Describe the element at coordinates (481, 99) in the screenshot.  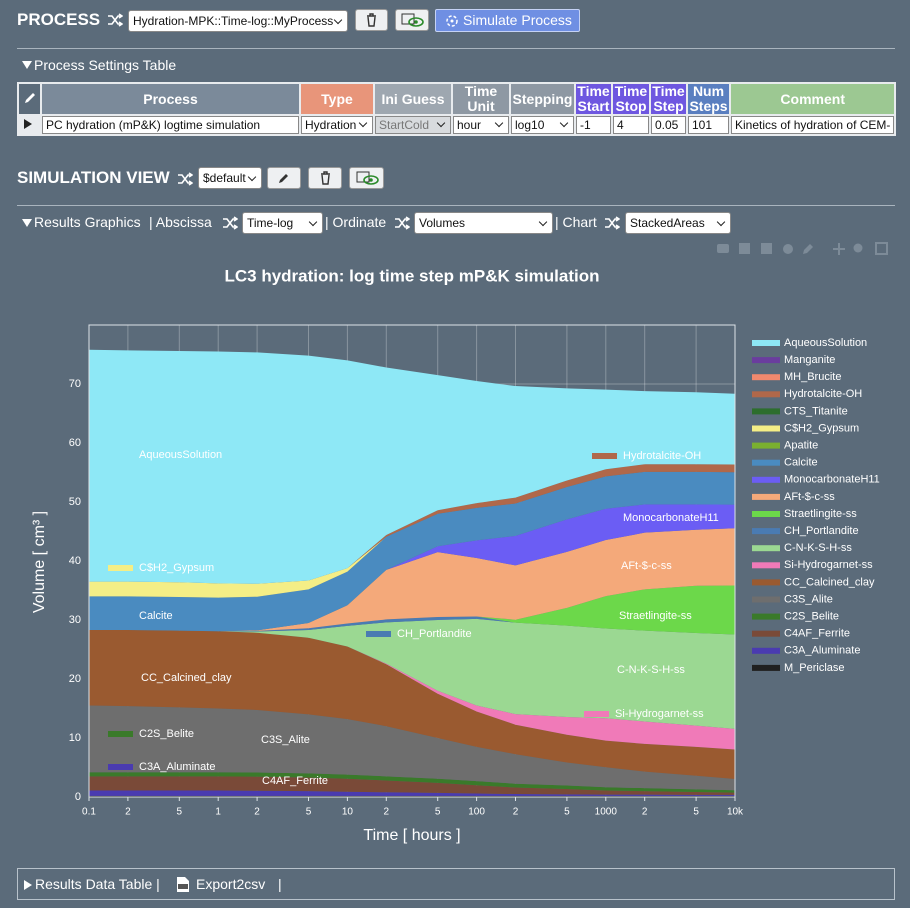
I see `column-header: Time Unit` at that location.